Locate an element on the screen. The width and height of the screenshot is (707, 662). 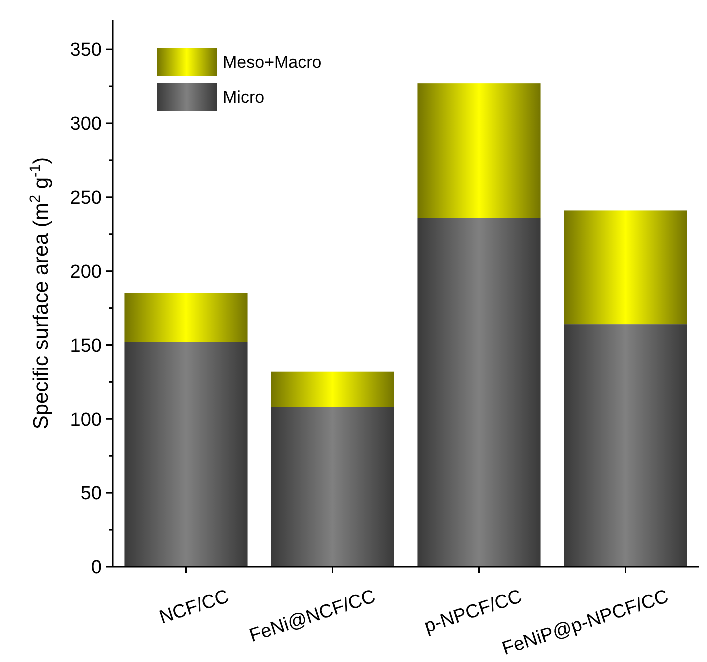
y-tick-label: 0 is located at coordinates (96, 568).